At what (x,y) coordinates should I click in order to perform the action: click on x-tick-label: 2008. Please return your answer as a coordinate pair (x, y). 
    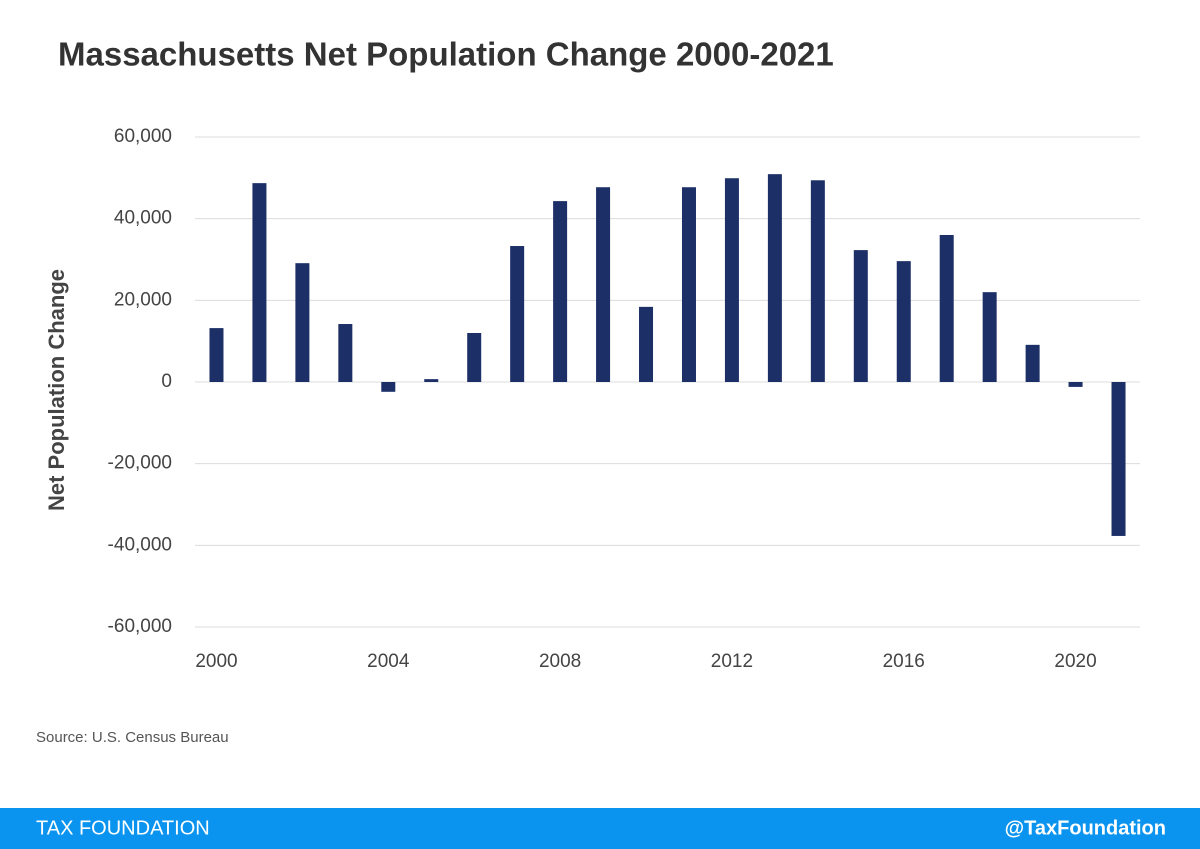
    Looking at the image, I should click on (560, 661).